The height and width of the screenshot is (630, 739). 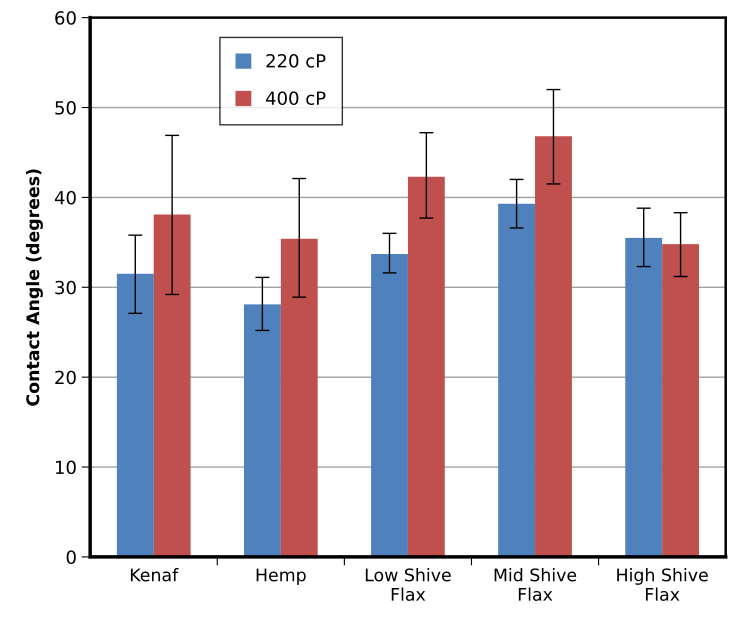 What do you see at coordinates (662, 584) in the screenshot?
I see `x-tick-label: High Shive Flax` at bounding box center [662, 584].